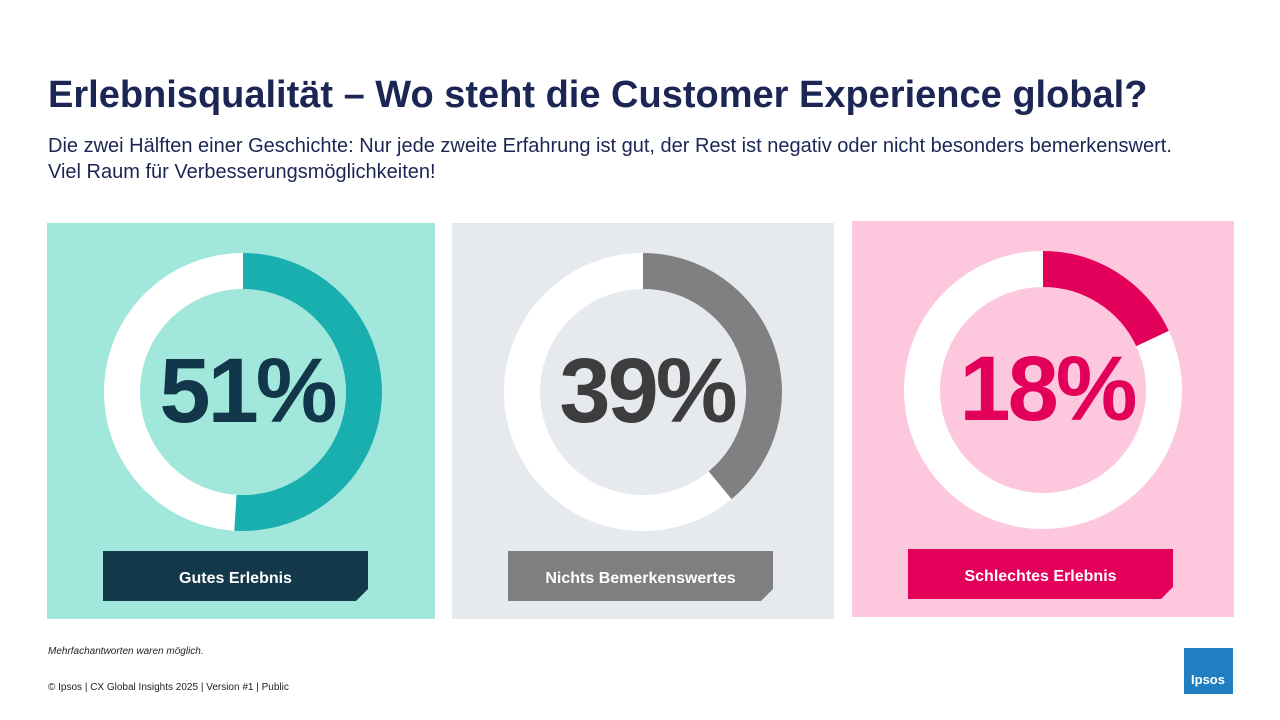 Image resolution: width=1280 pixels, height=720 pixels. I want to click on category-label: Schlechtes Erlebnis, so click(1040, 576).